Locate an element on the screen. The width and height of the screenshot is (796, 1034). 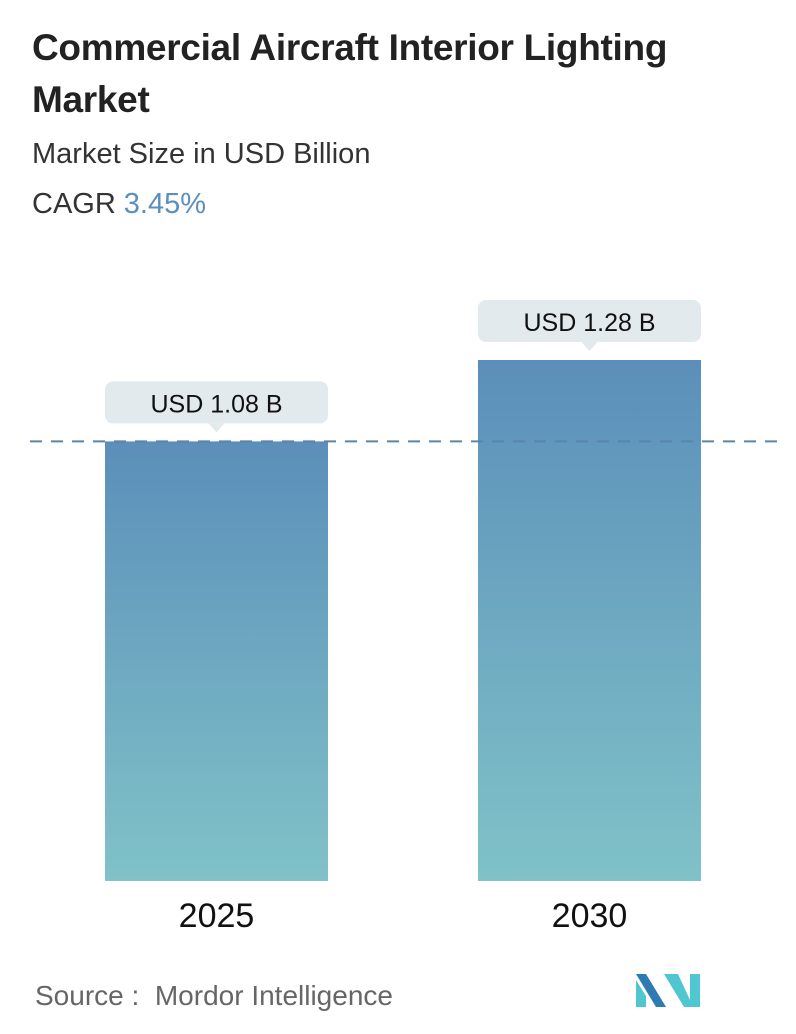
source: Source : Mordor Intelligence is located at coordinates (214, 996).